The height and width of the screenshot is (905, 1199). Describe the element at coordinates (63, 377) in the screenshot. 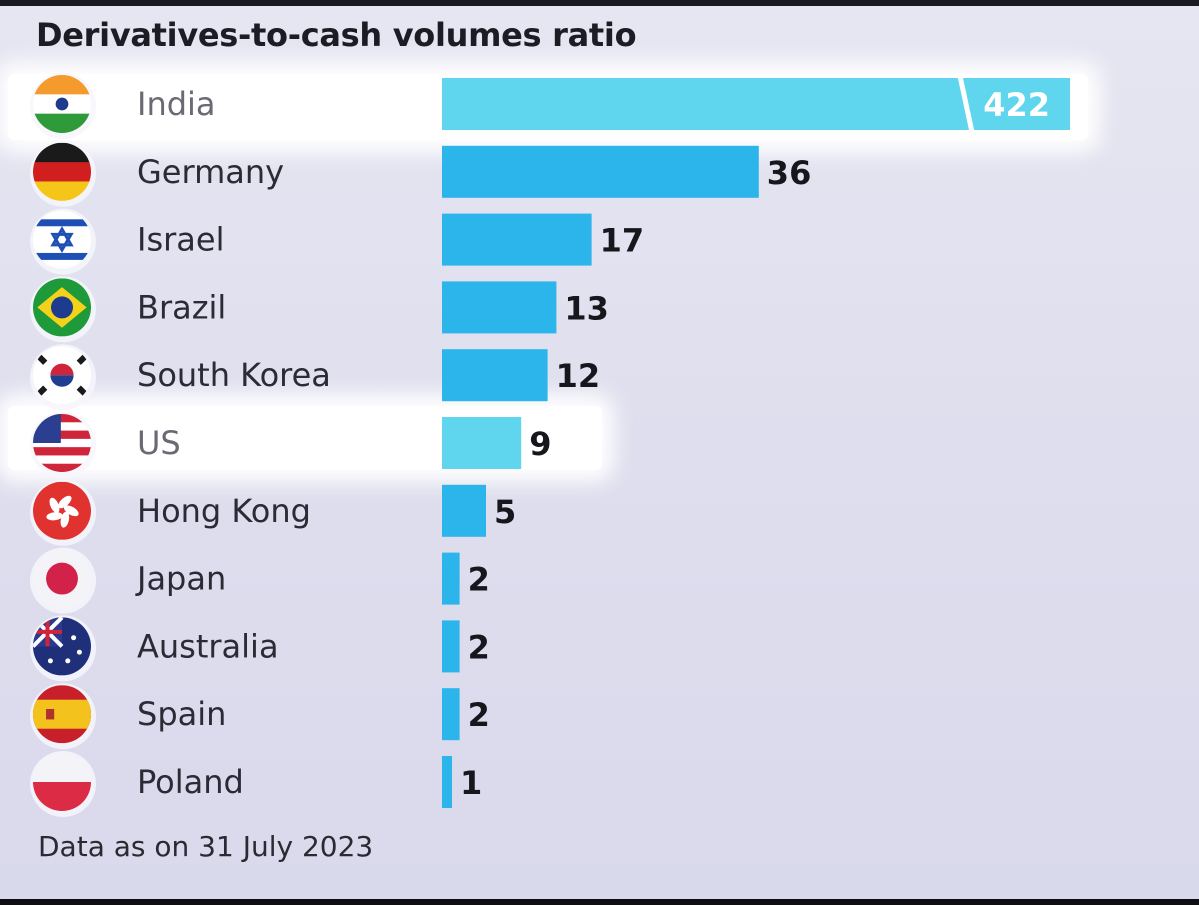

I see `south-korea-flag-icon` at that location.